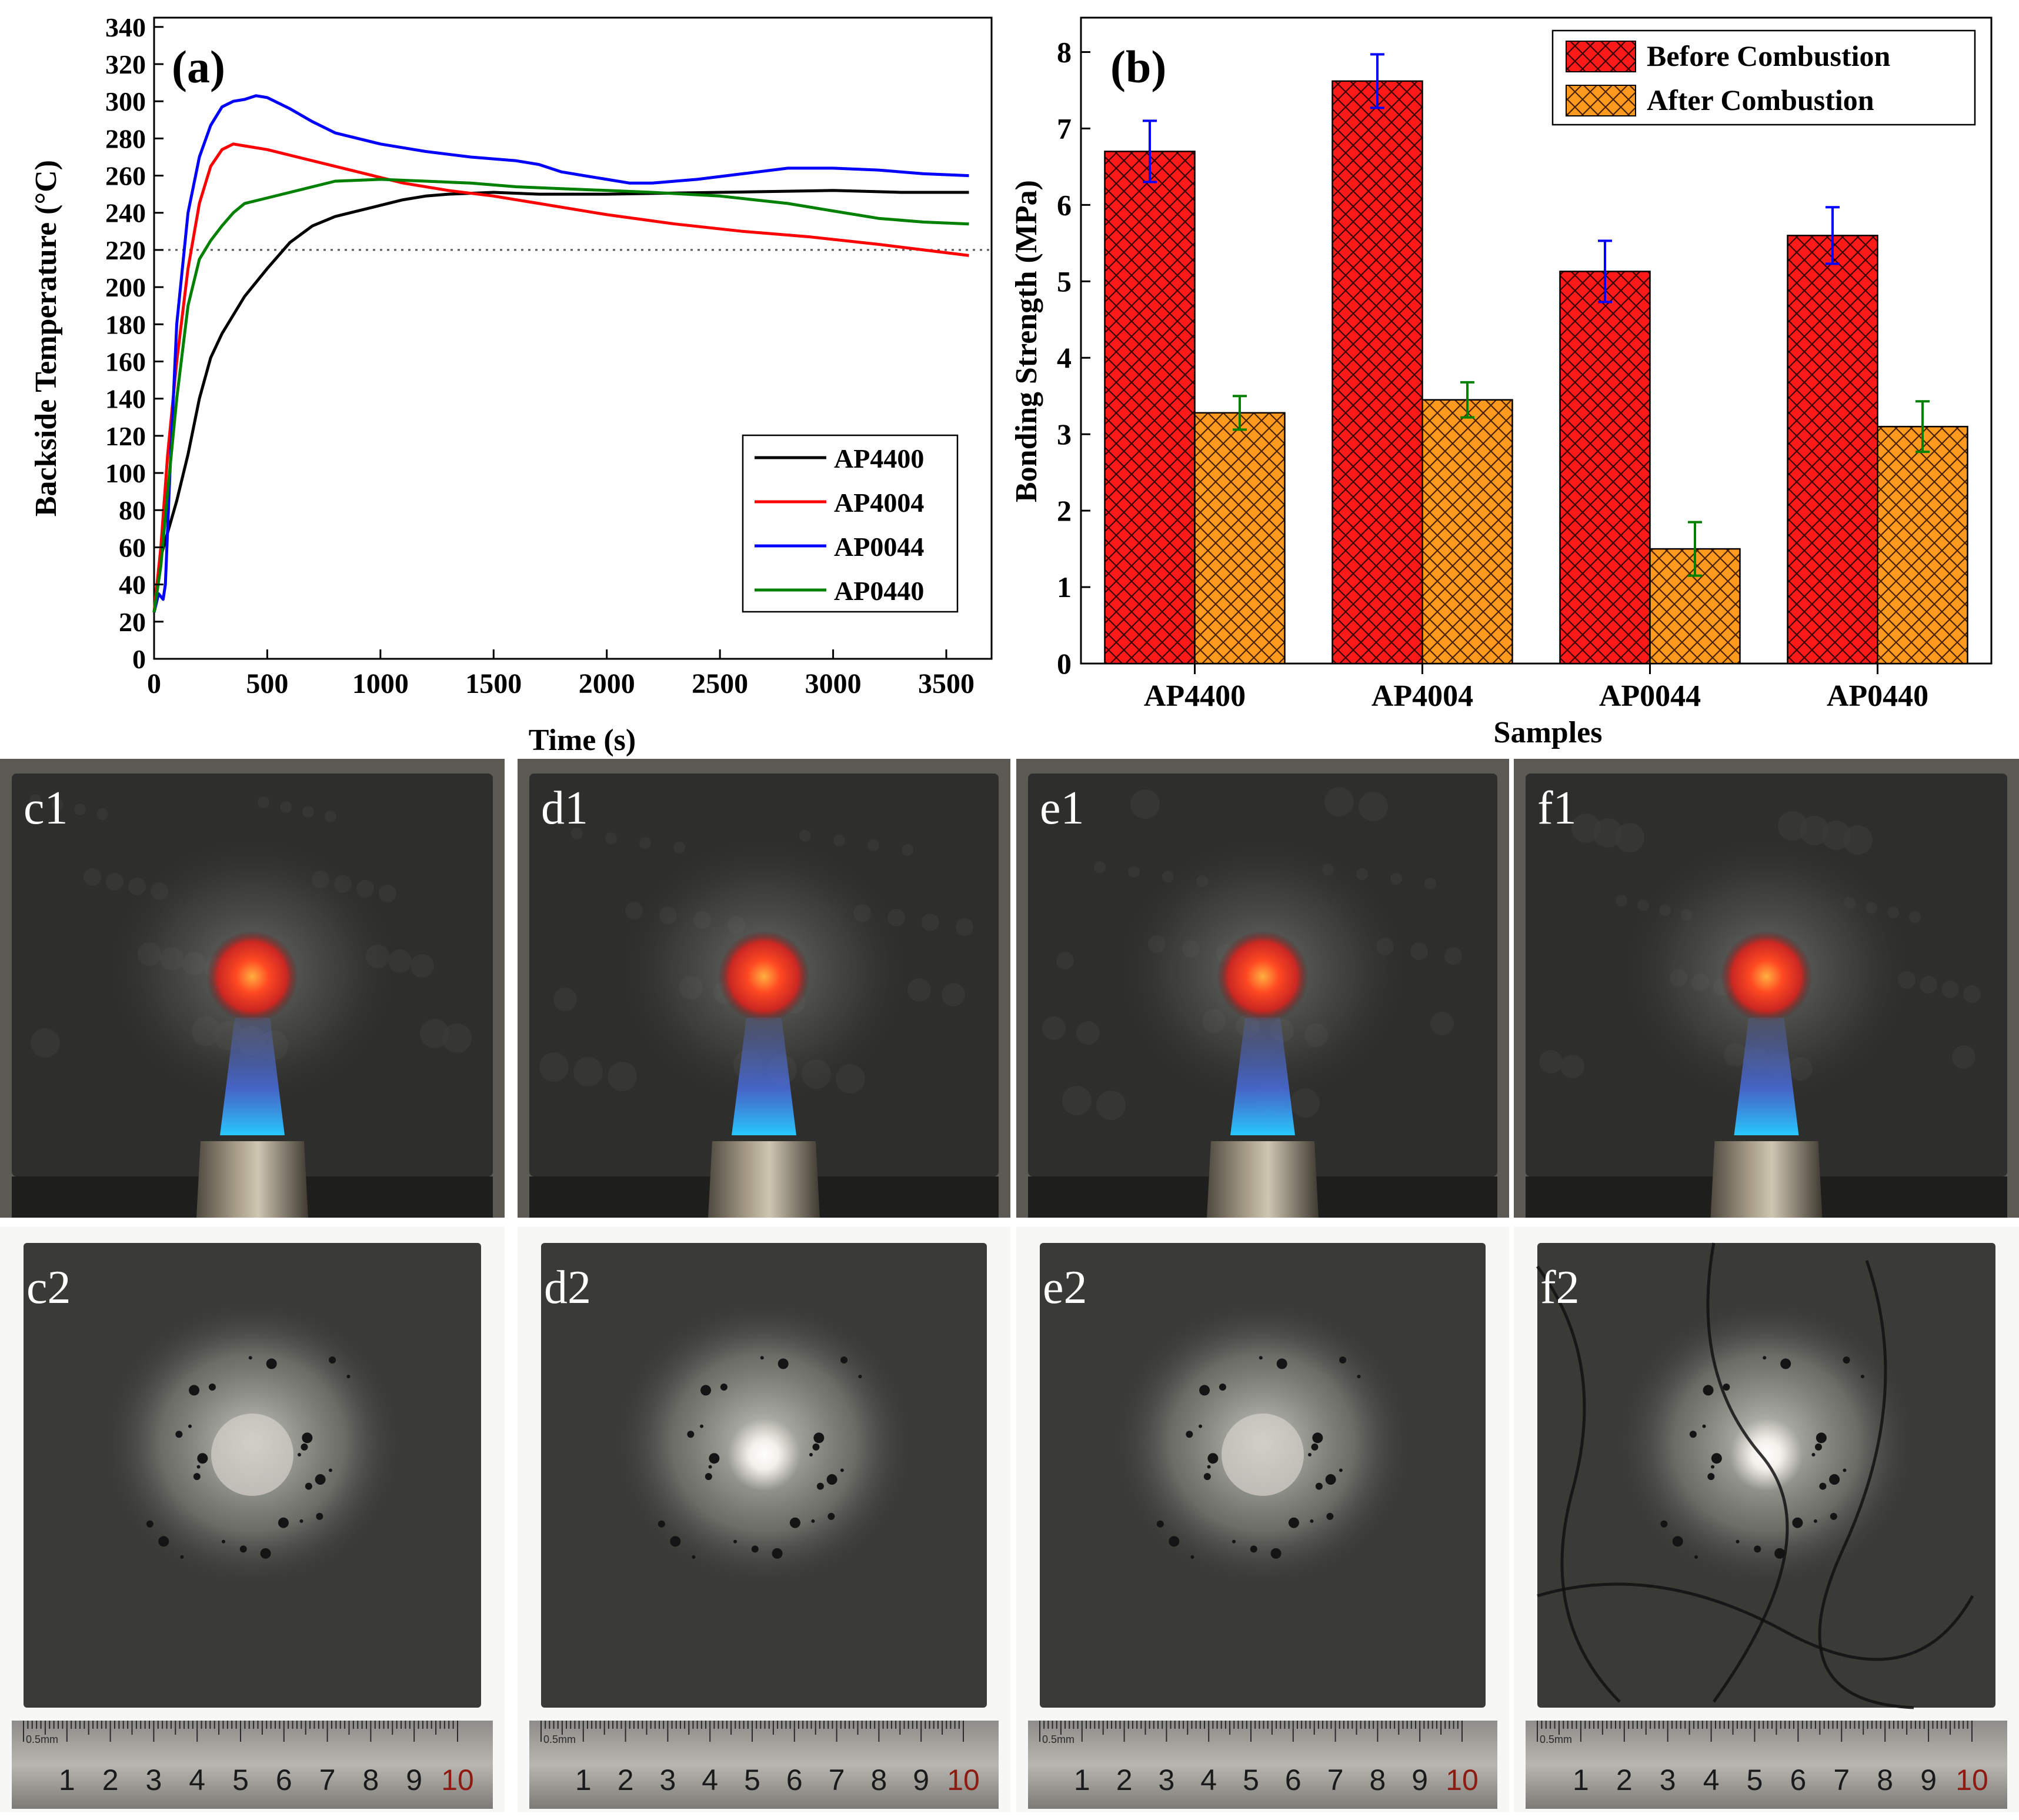 The image size is (2019, 1820). What do you see at coordinates (1536, 359) in the screenshot?
I see `bar-group` at bounding box center [1536, 359].